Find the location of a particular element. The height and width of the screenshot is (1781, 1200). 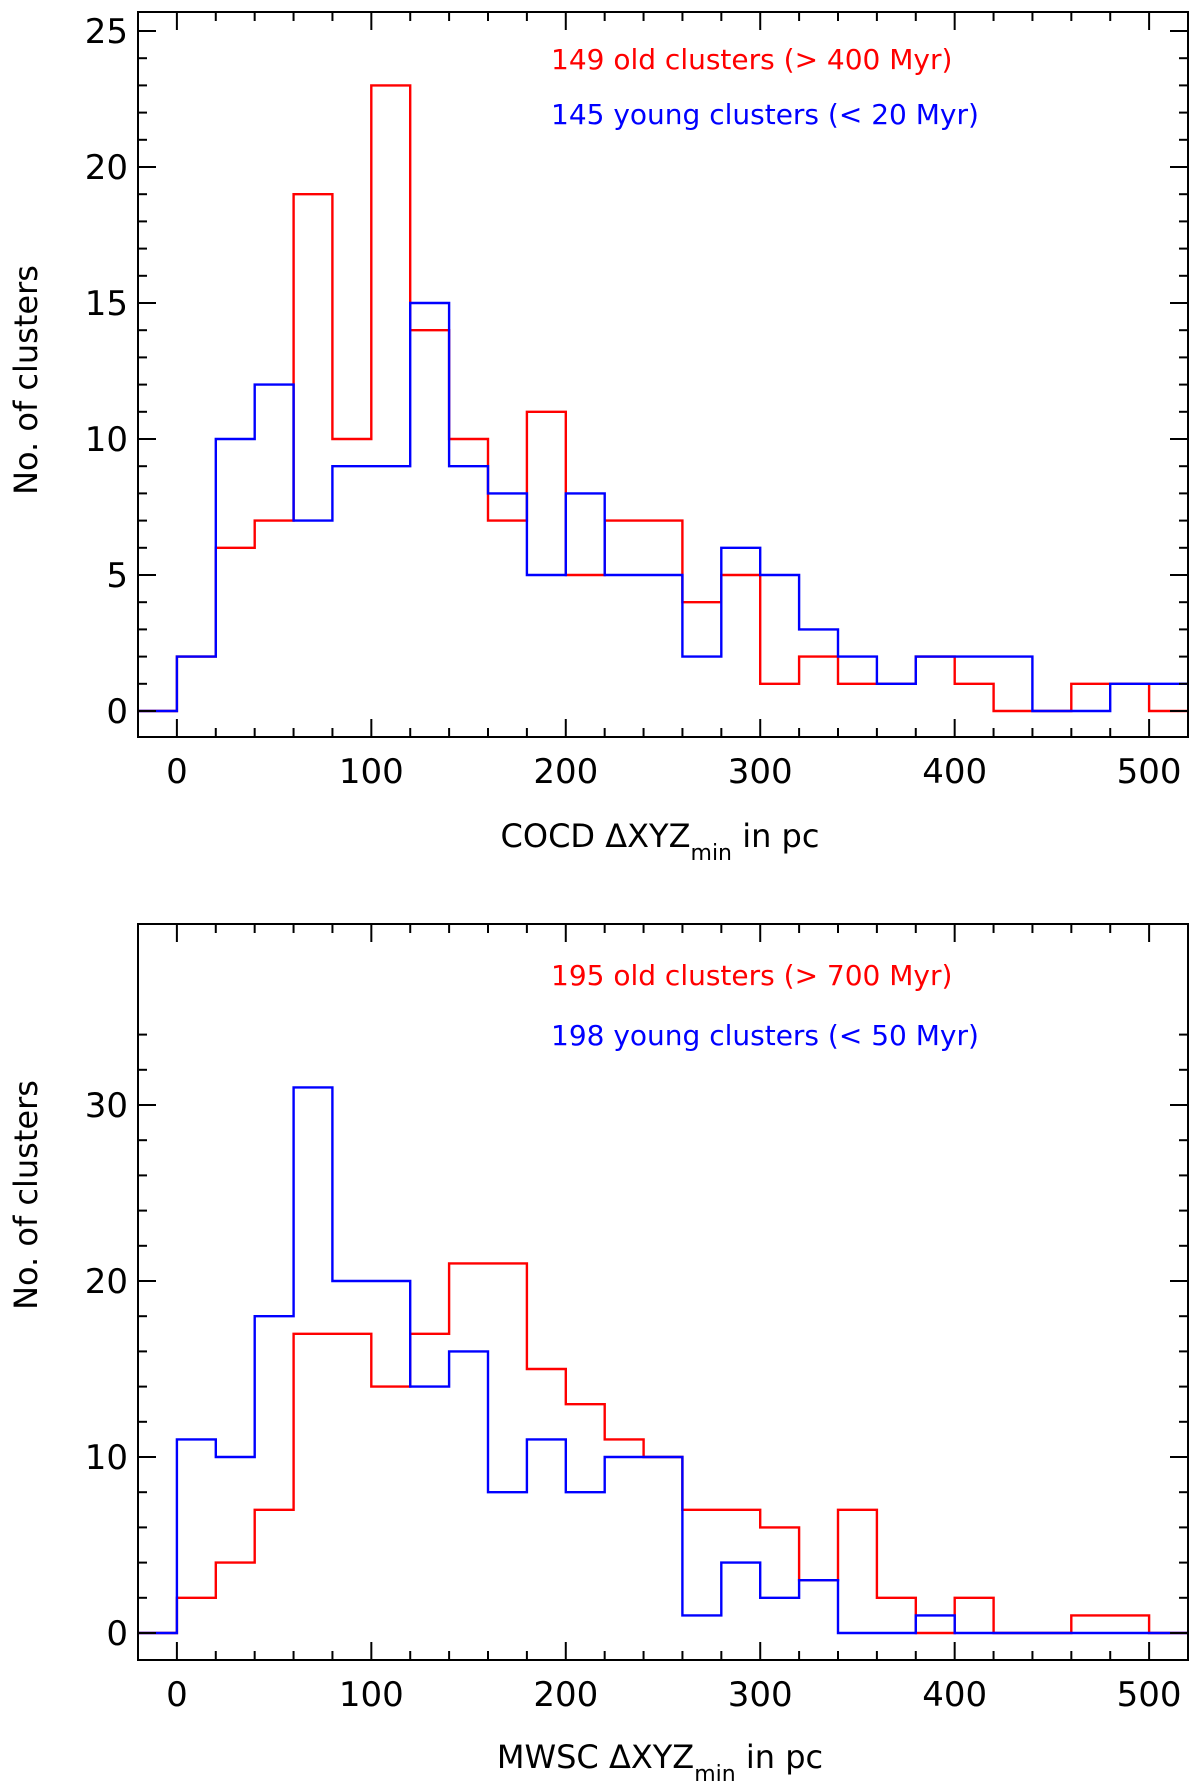

panel-mwsc-x-tick-label: 200 is located at coordinates (565, 1695).